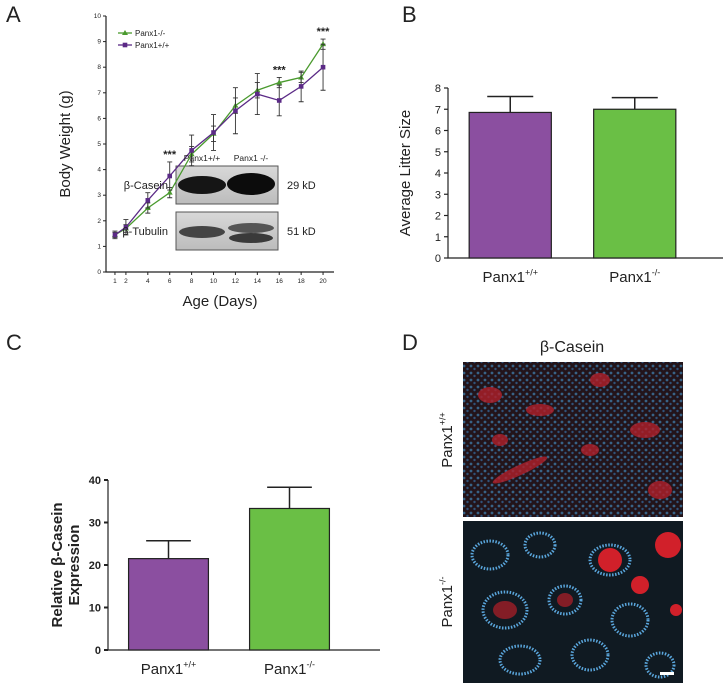 The height and width of the screenshot is (683, 723). What do you see at coordinates (219, 139) in the screenshot?
I see `series-line` at bounding box center [219, 139].